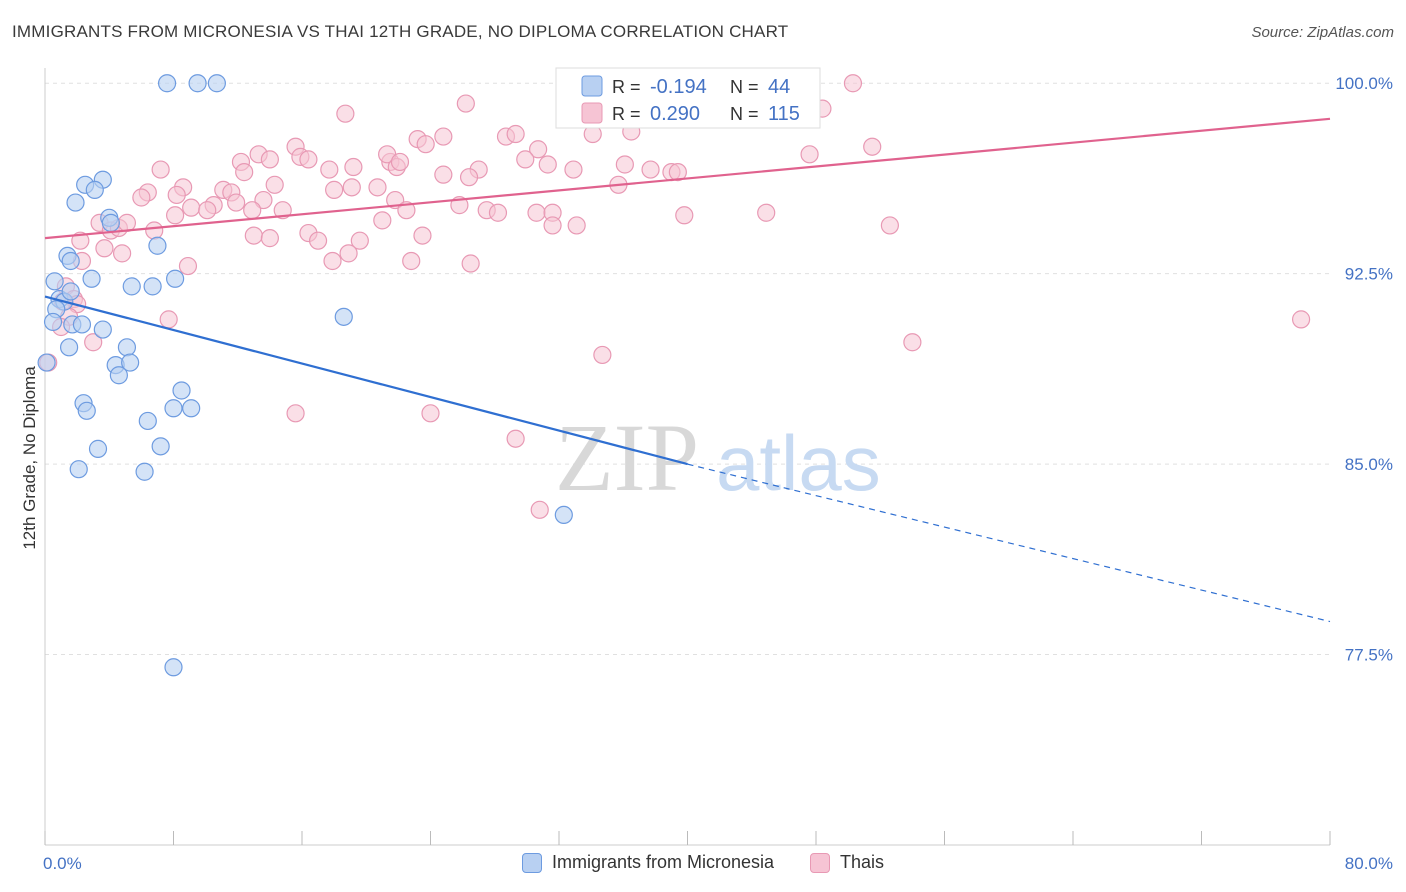  Describe the element at coordinates (675, 114) in the screenshot. I see `legend-r-value-2: 0.290` at that location.